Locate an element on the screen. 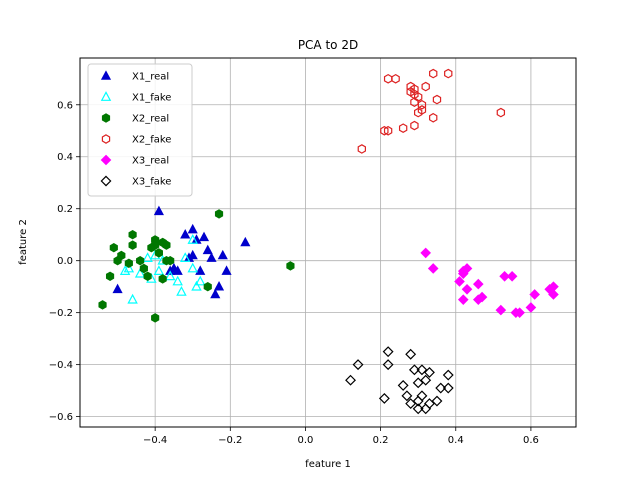 This screenshot has height=480, width=640. legend-label-X1_fake: X1_fake is located at coordinates (151, 98).